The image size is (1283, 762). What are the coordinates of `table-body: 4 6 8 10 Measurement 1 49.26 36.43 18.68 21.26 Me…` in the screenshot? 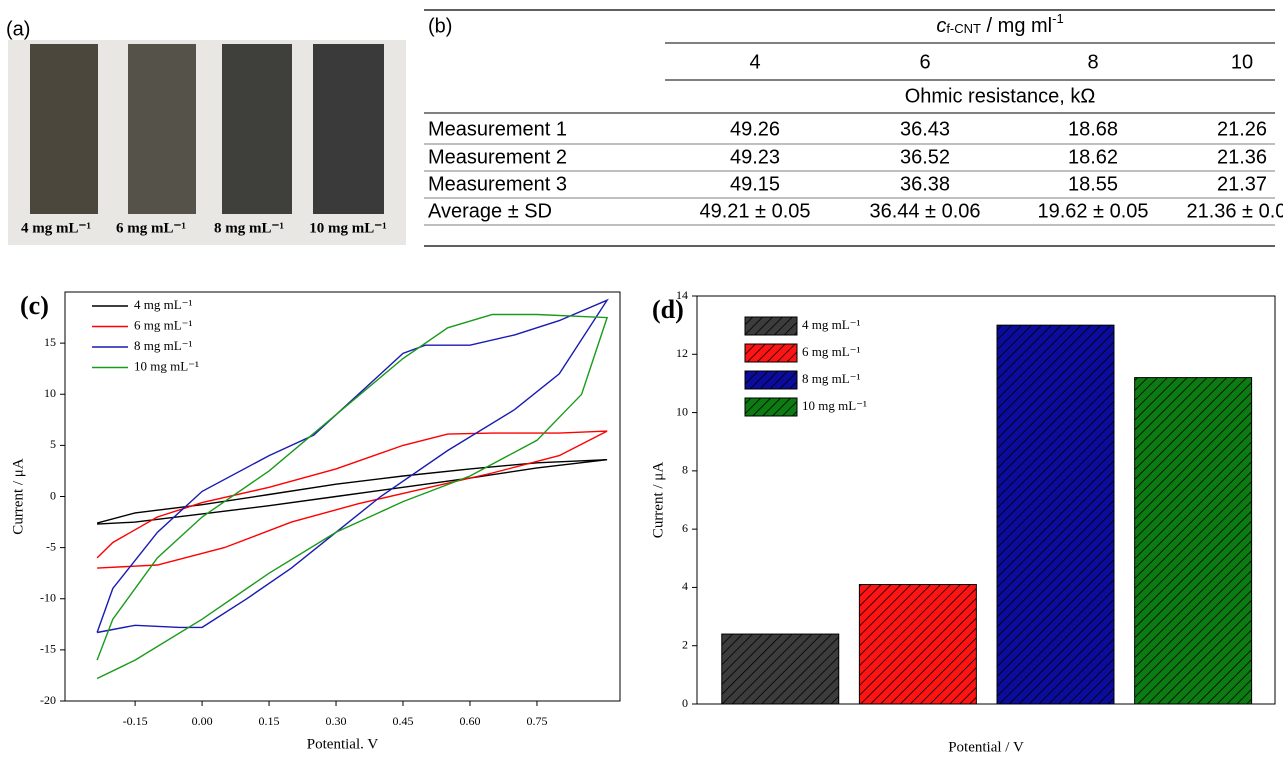 It's located at (855, 136).